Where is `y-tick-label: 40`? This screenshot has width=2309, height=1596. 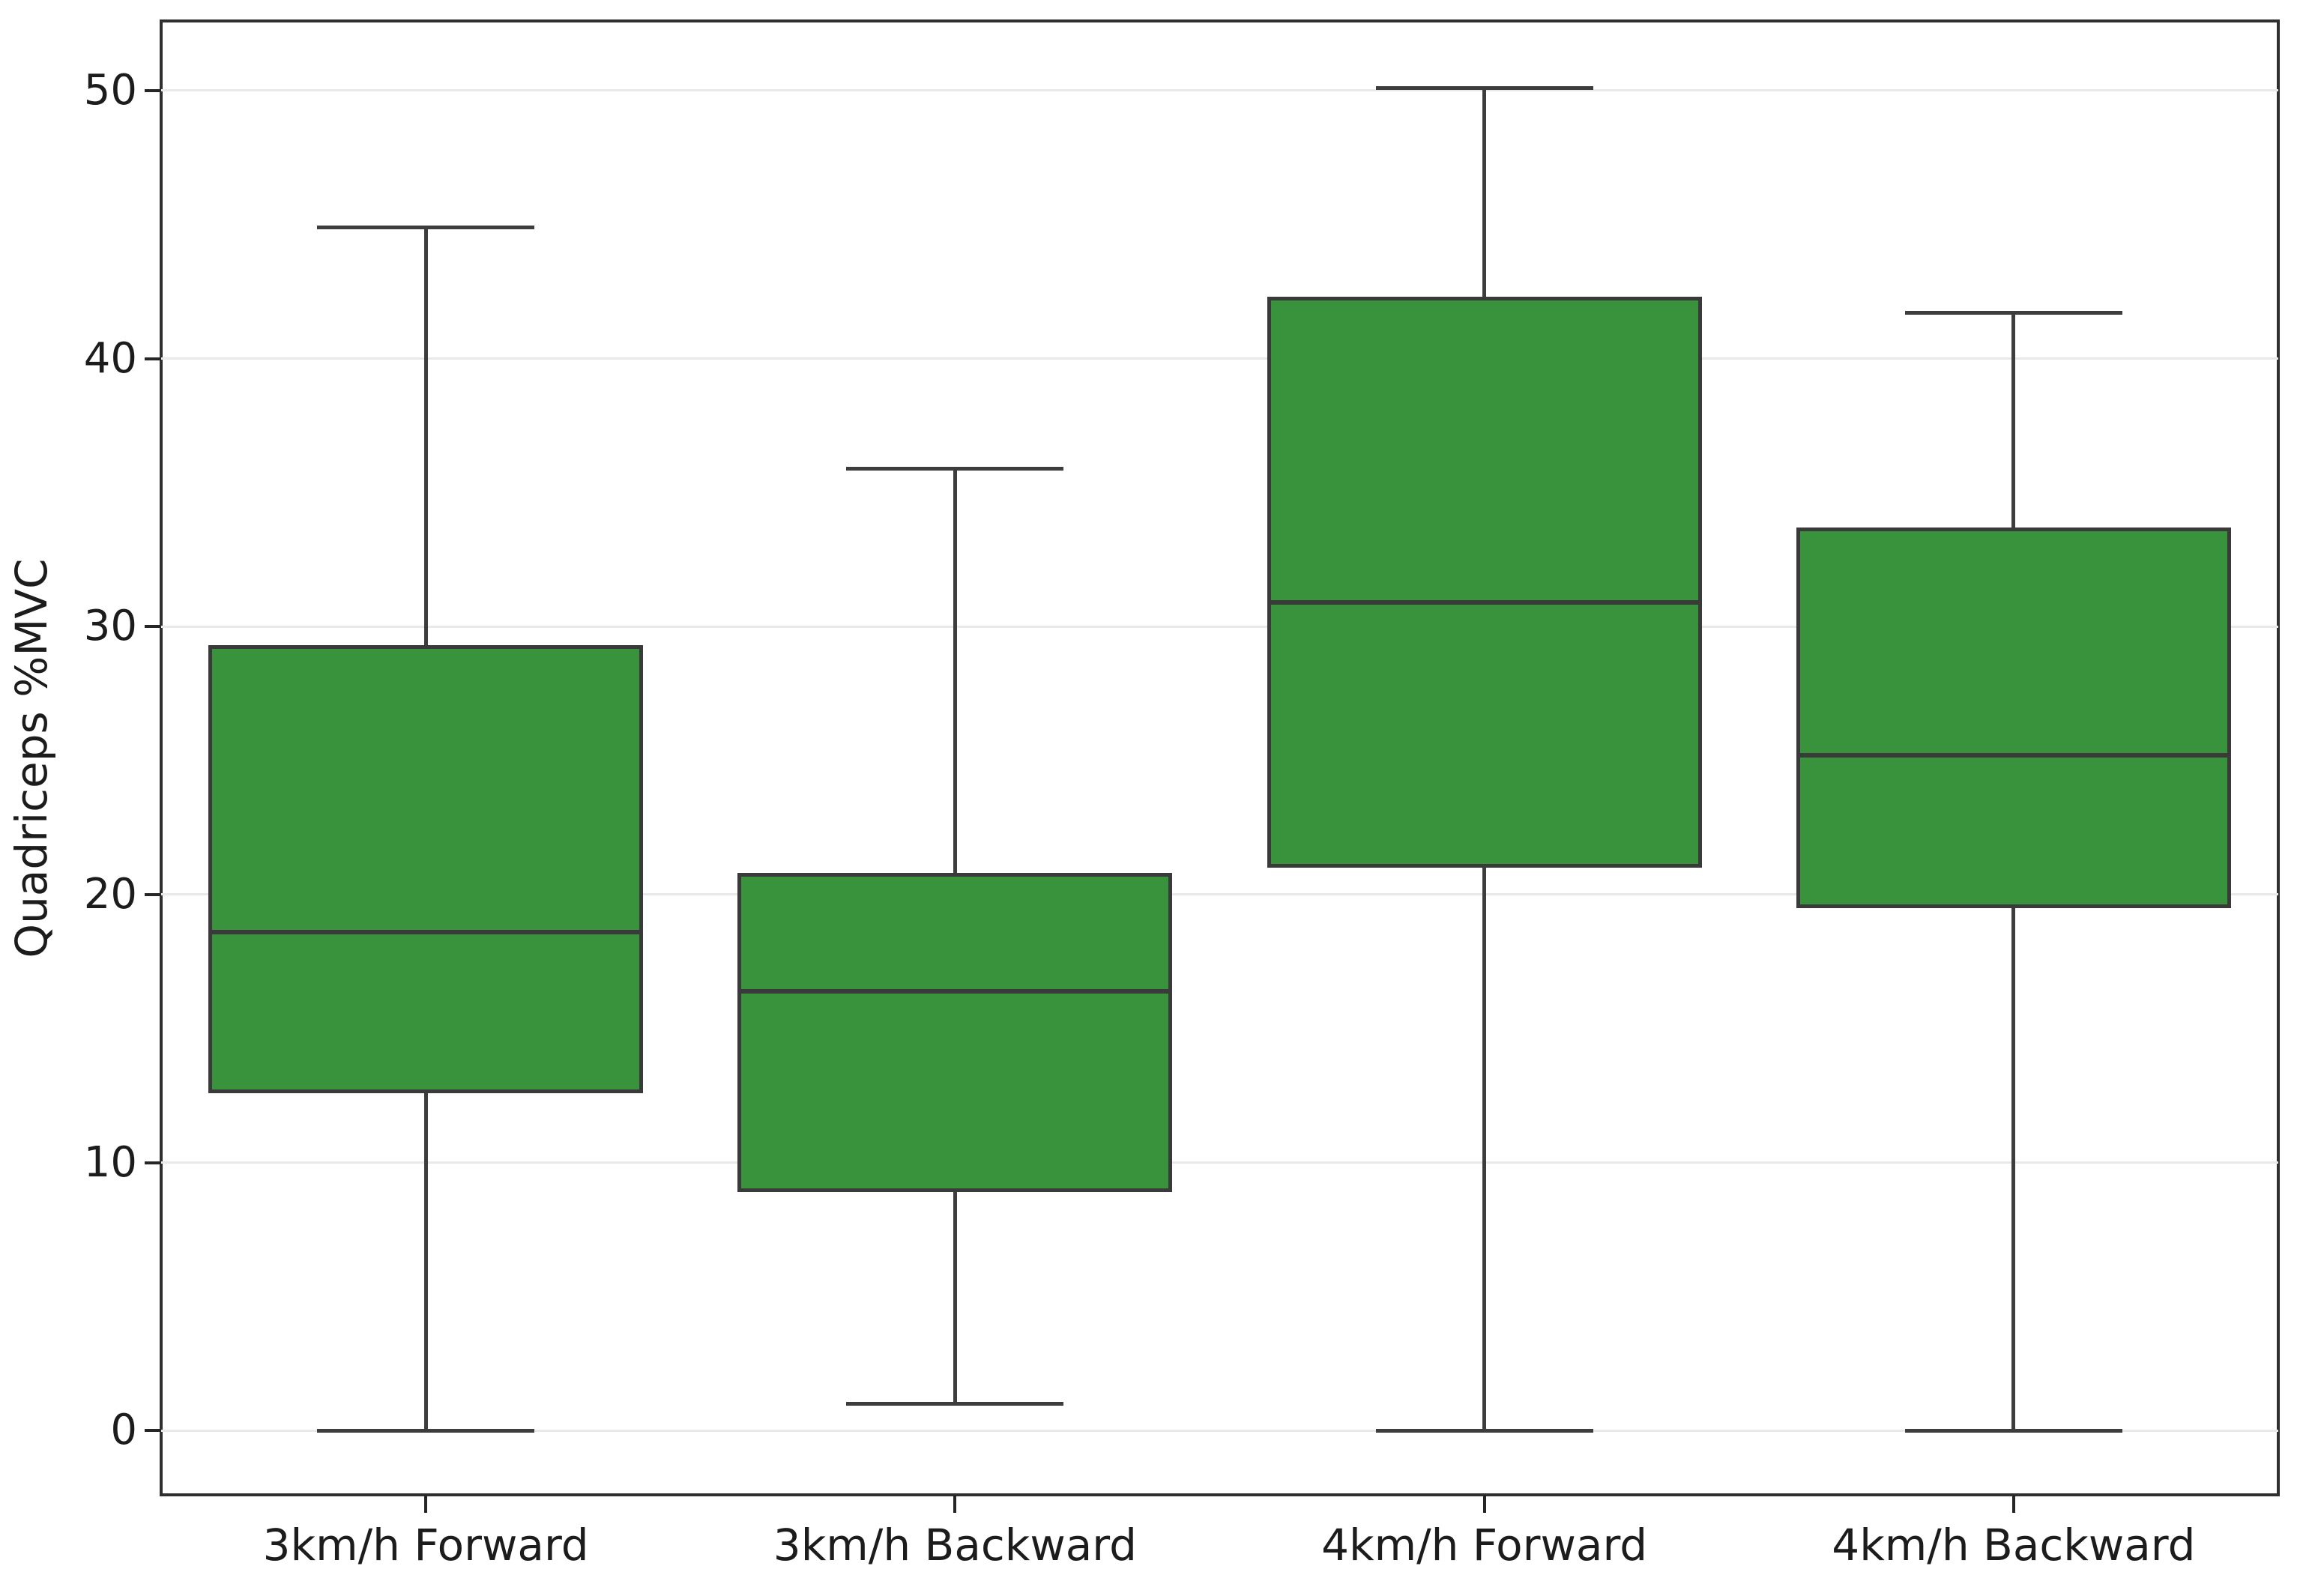
y-tick-label: 40 is located at coordinates (110, 358).